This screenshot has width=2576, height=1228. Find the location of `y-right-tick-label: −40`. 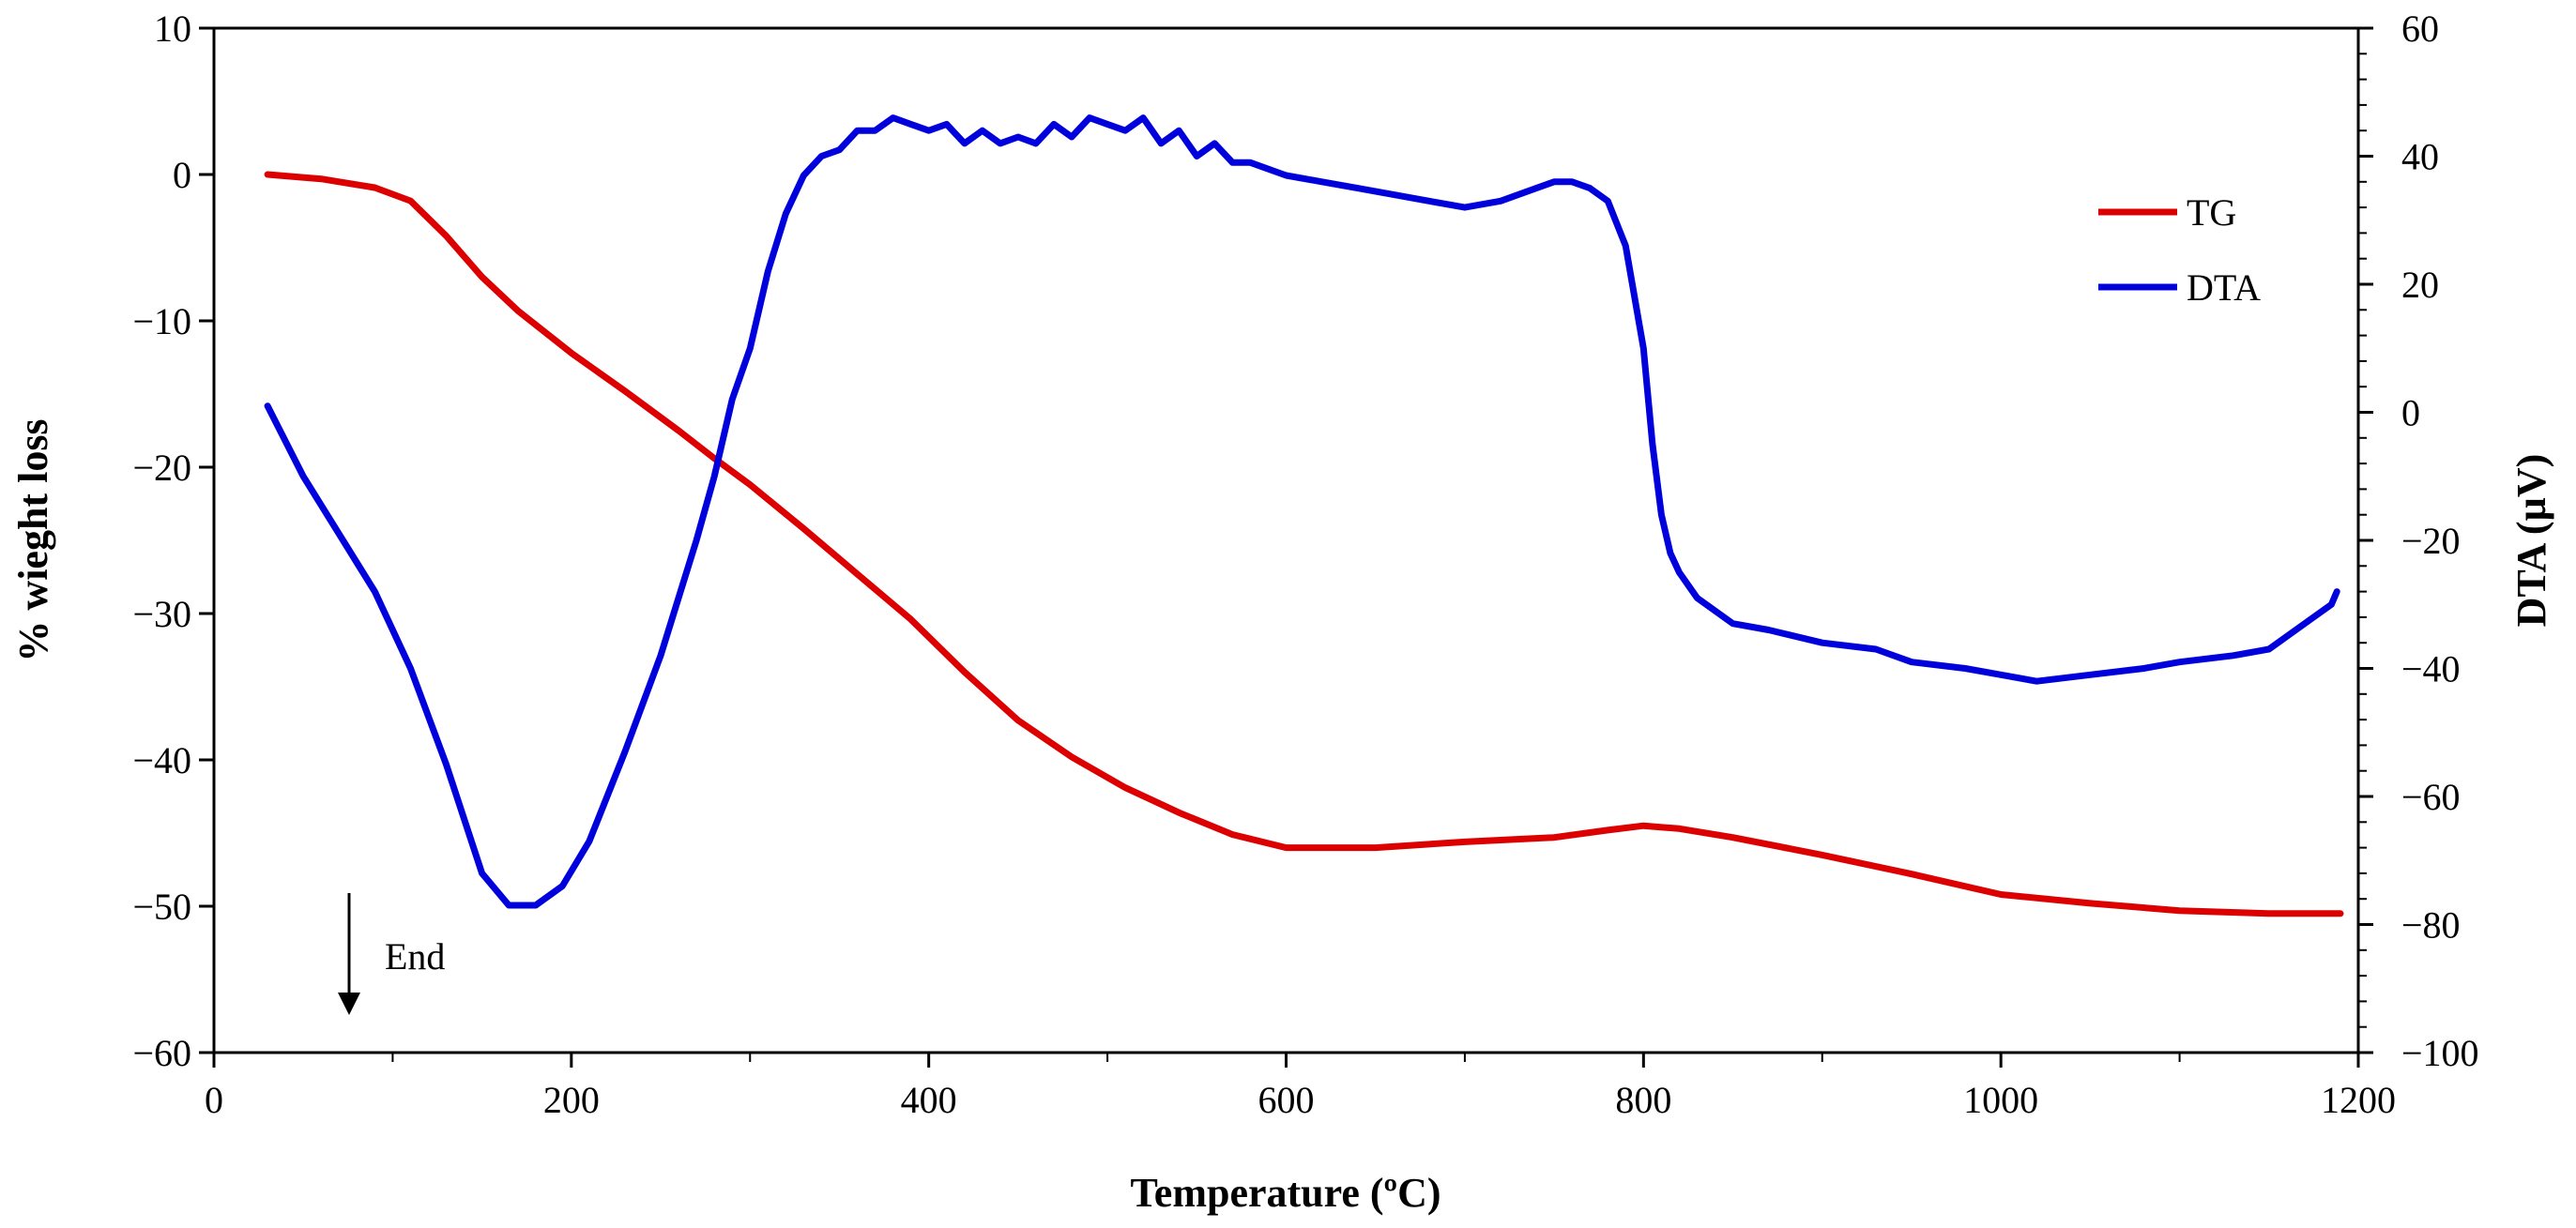

y-right-tick-label: −40 is located at coordinates (2431, 669).